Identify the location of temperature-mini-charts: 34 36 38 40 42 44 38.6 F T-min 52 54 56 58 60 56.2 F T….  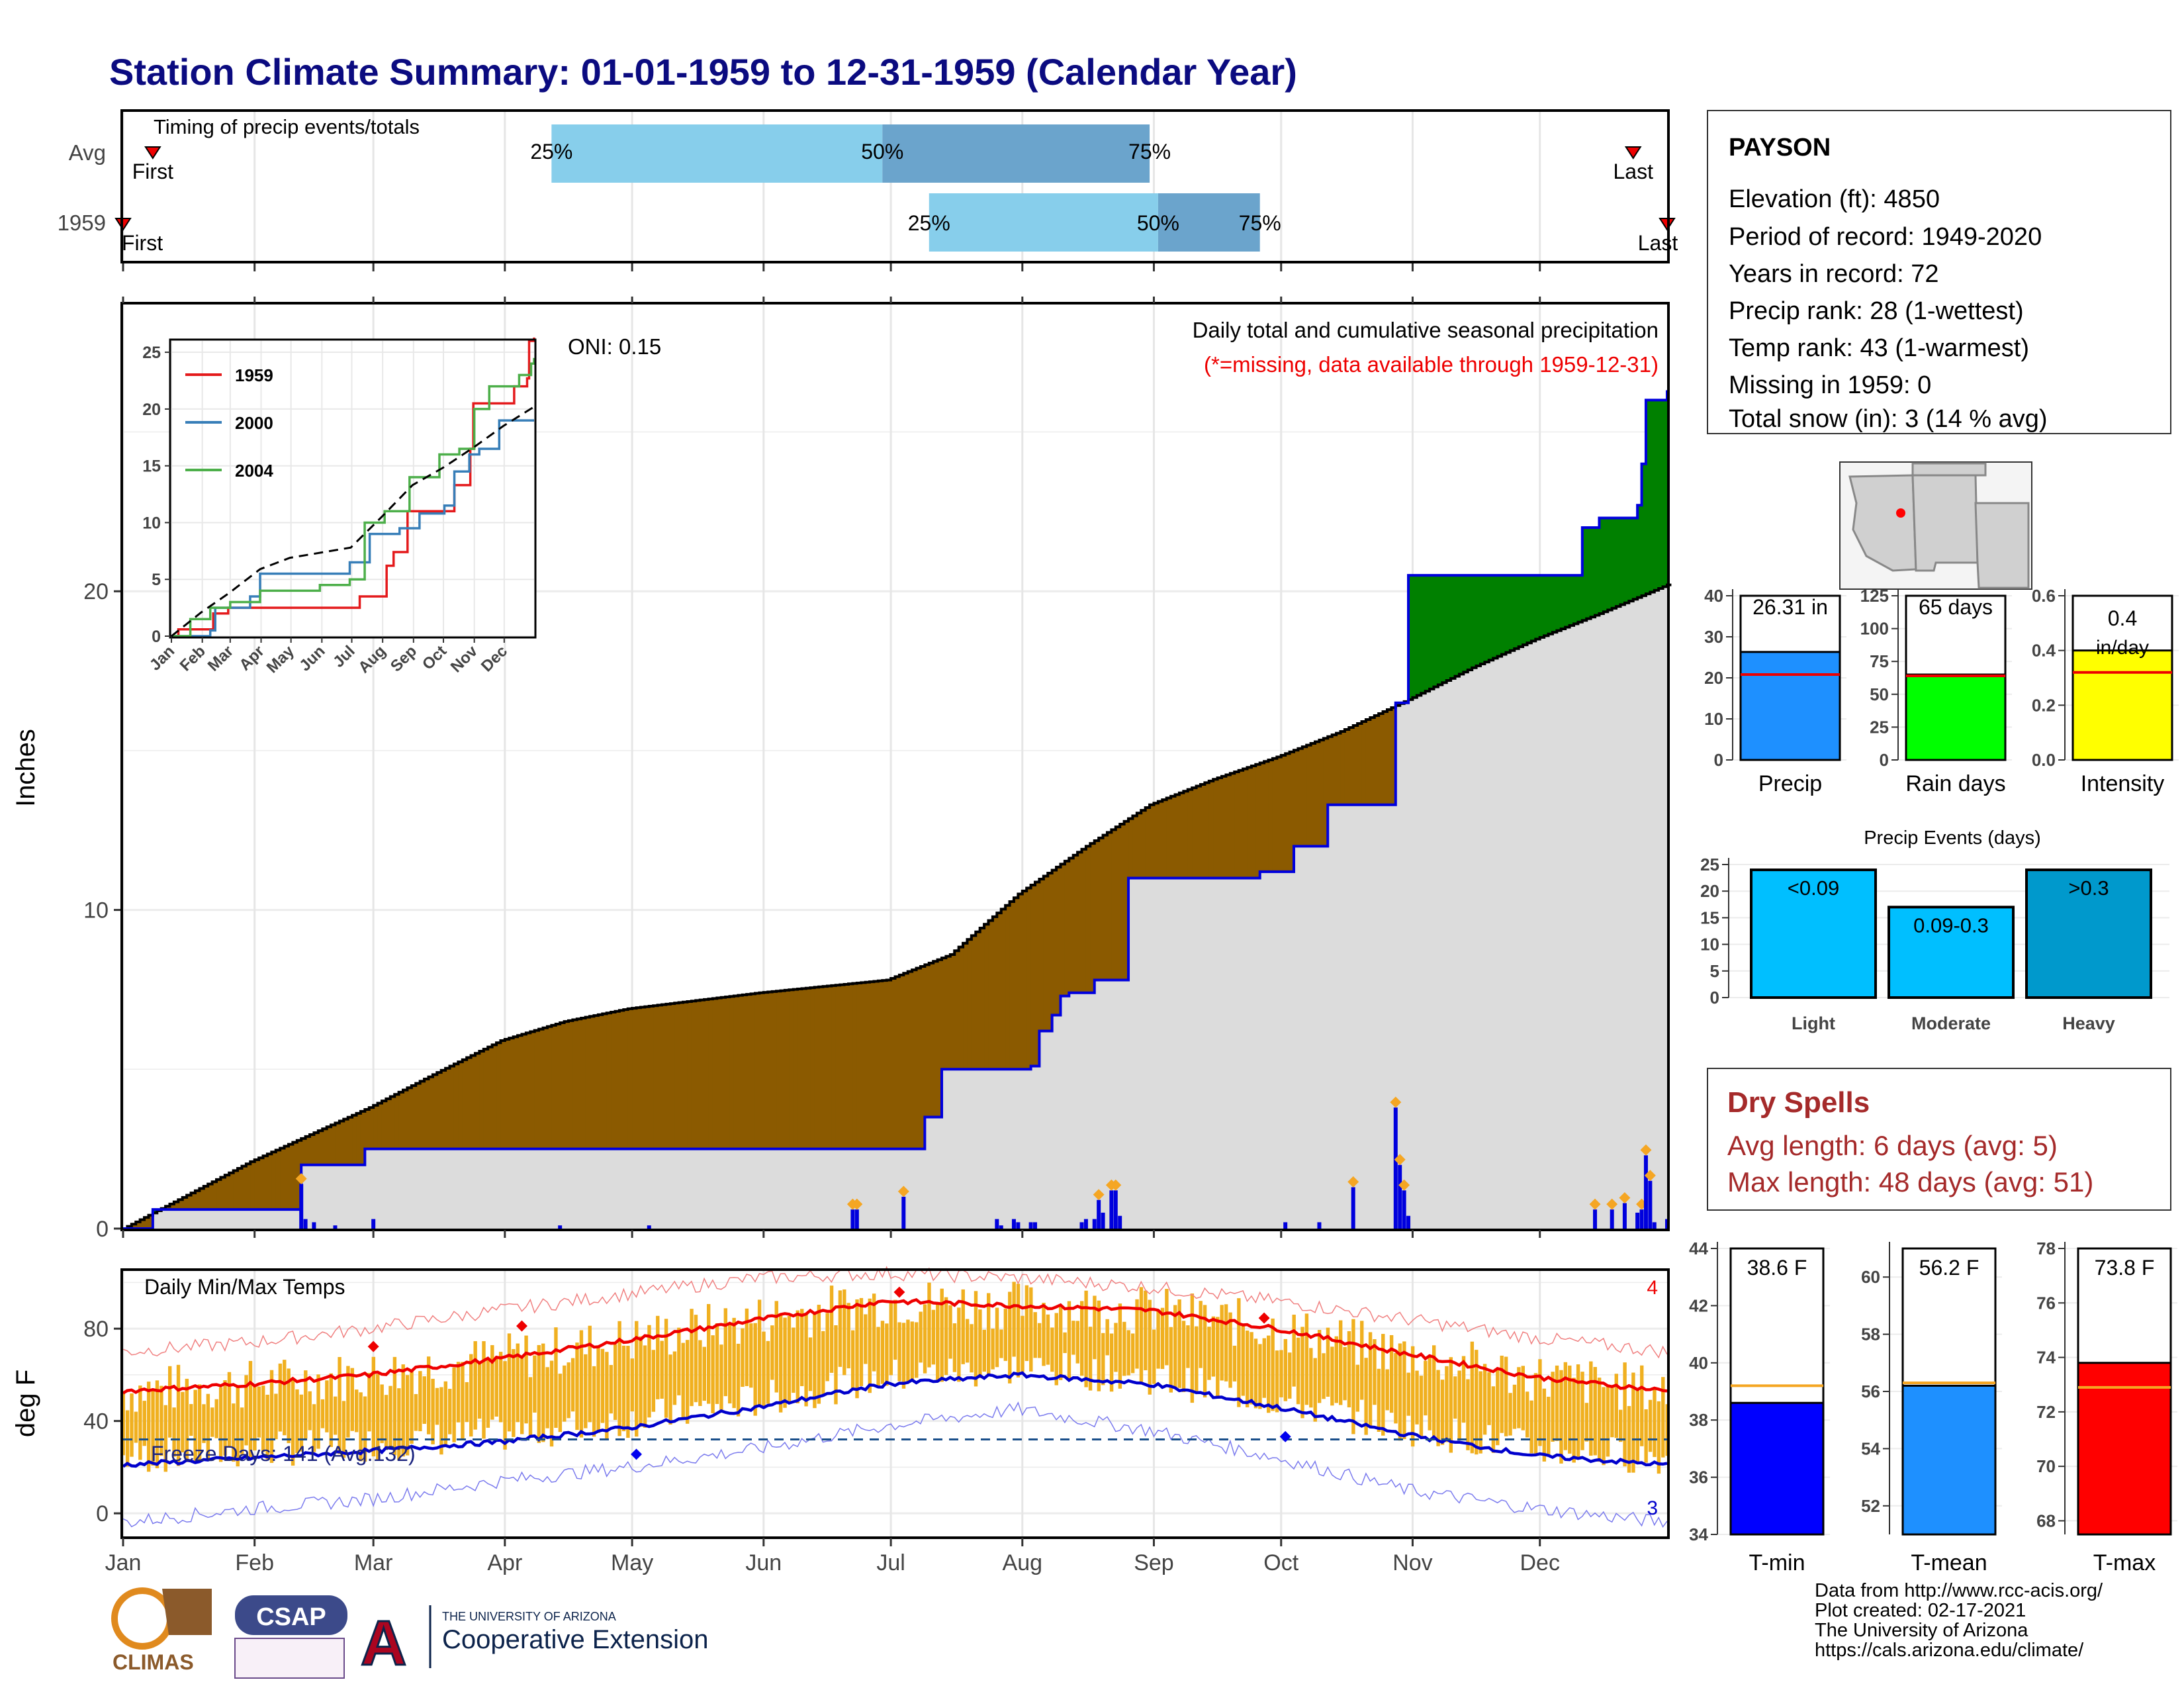
(1933, 1407).